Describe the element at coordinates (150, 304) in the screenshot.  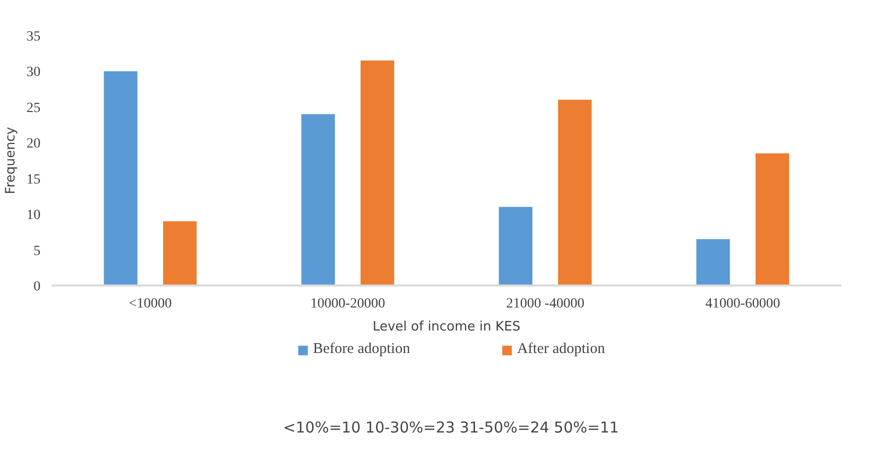
I see `x-tick-label: <10000` at that location.